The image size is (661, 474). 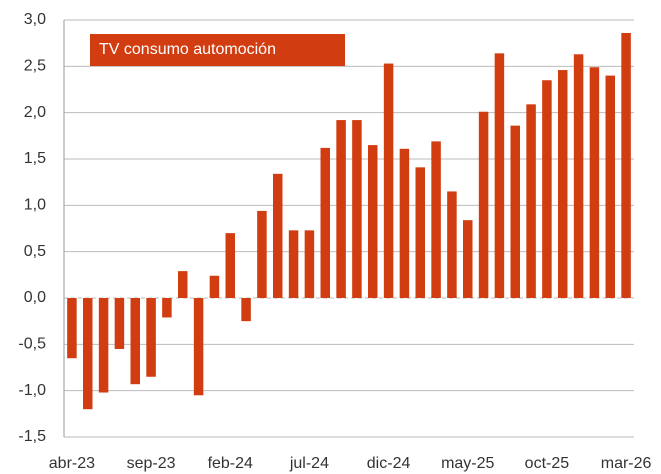 I want to click on y-tick-label: -1,0, so click(x=32, y=390).